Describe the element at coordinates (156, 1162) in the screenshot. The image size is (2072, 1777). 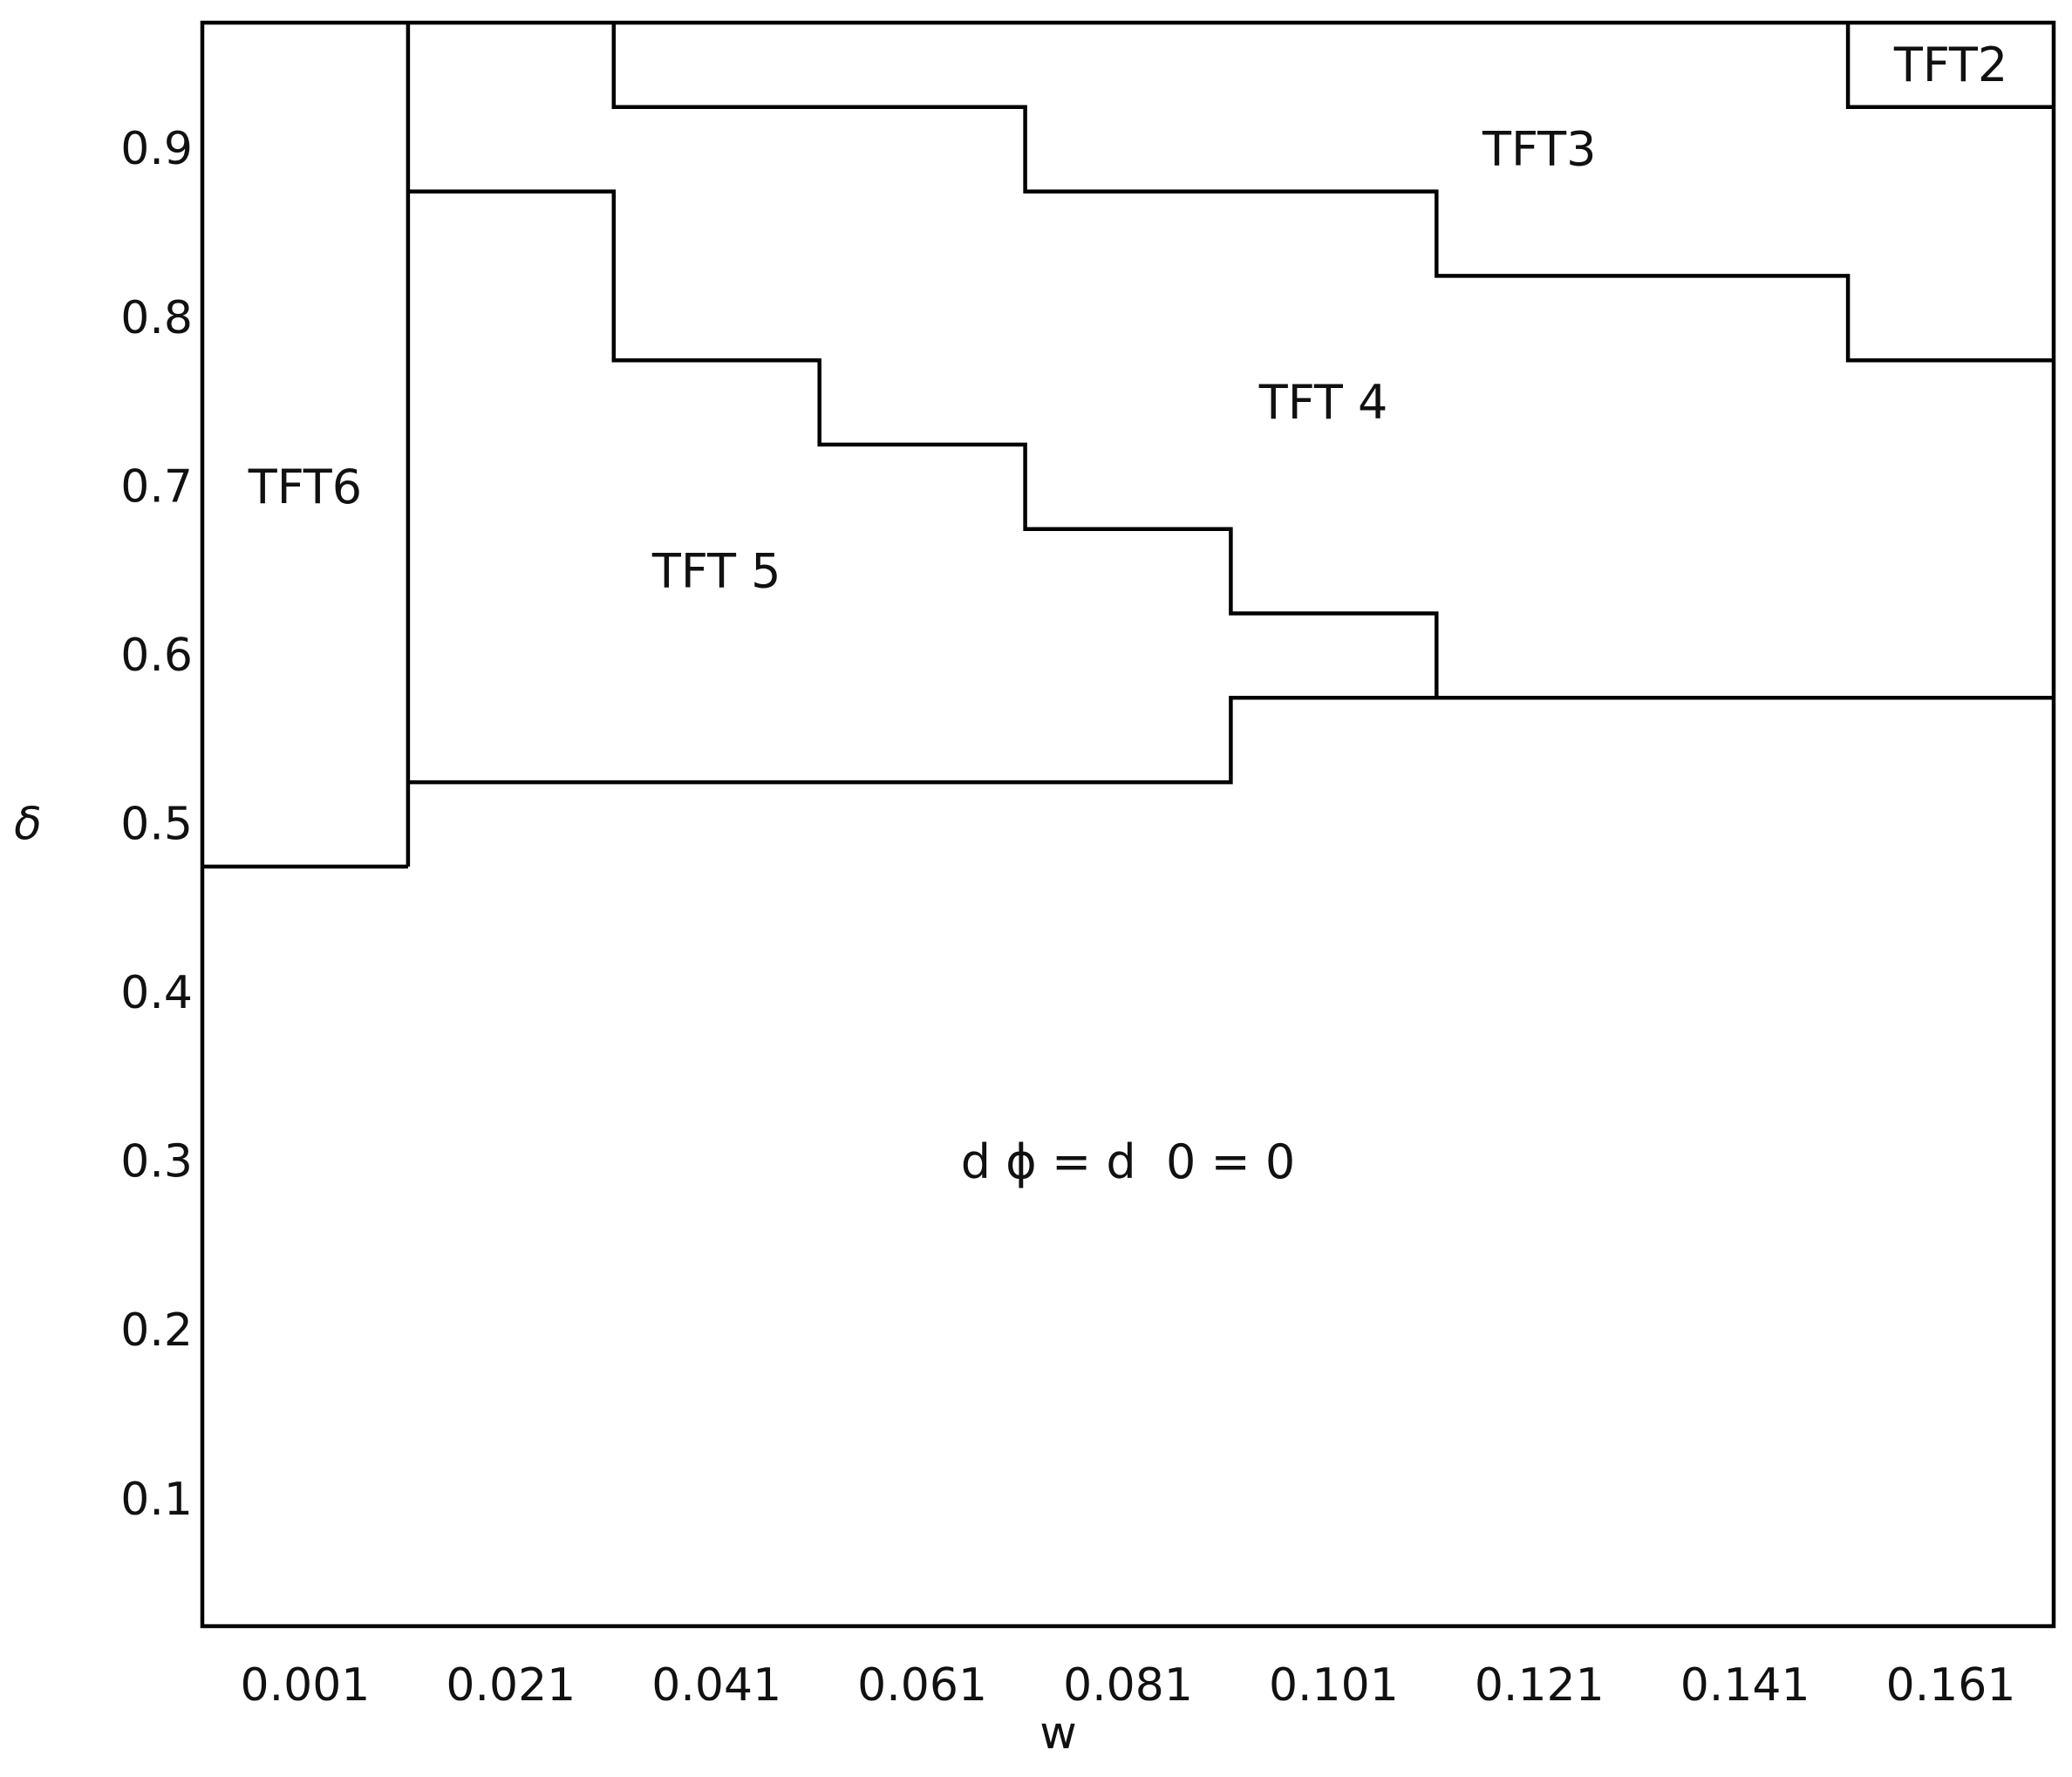
I see `y-tick-label: 0.3` at that location.